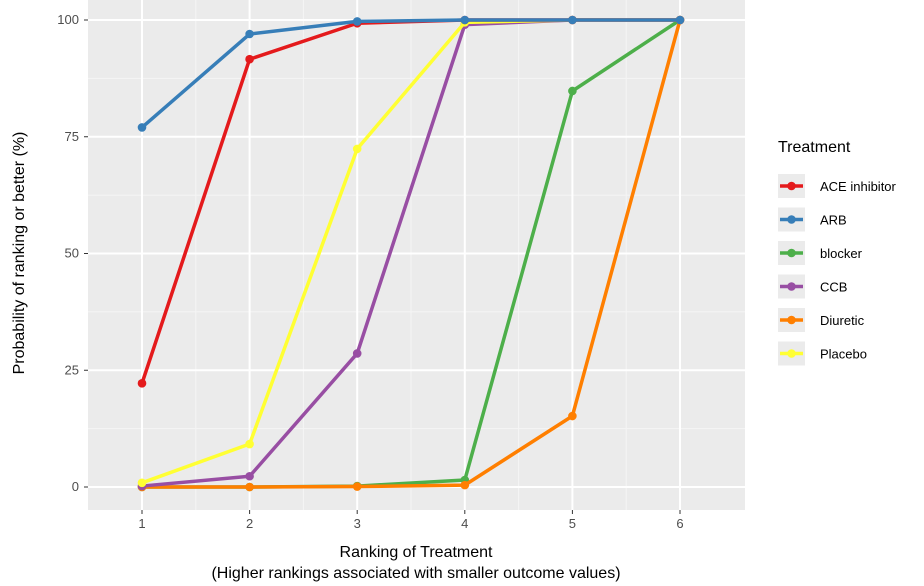 Image resolution: width=924 pixels, height=586 pixels. What do you see at coordinates (464, 523) in the screenshot?
I see `x-tick-label: 4` at bounding box center [464, 523].